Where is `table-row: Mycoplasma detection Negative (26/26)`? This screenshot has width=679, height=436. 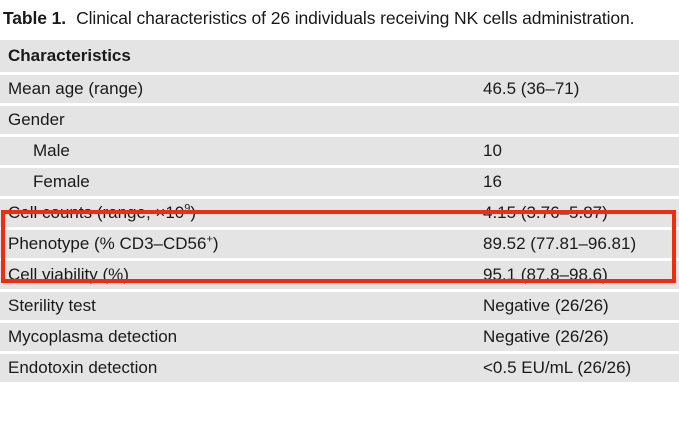
table-row: Mycoplasma detection Negative (26/26) is located at coordinates (339, 338).